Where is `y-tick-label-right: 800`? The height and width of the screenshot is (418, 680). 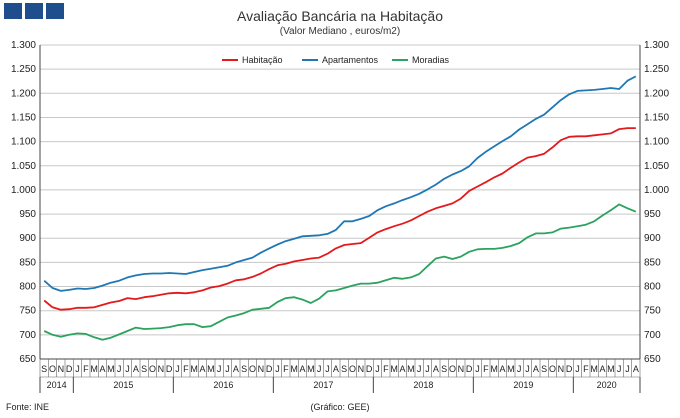 y-tick-label-right: 800 is located at coordinates (652, 287).